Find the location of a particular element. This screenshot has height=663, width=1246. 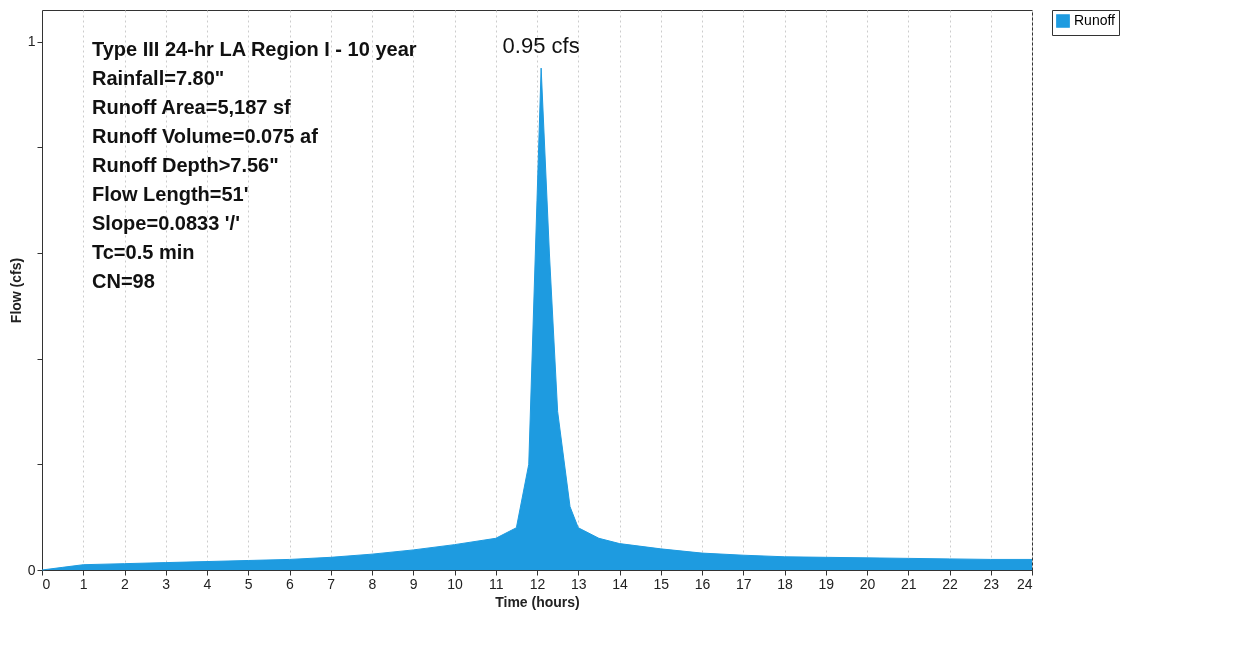

x-tick-label: 10 is located at coordinates (455, 583).